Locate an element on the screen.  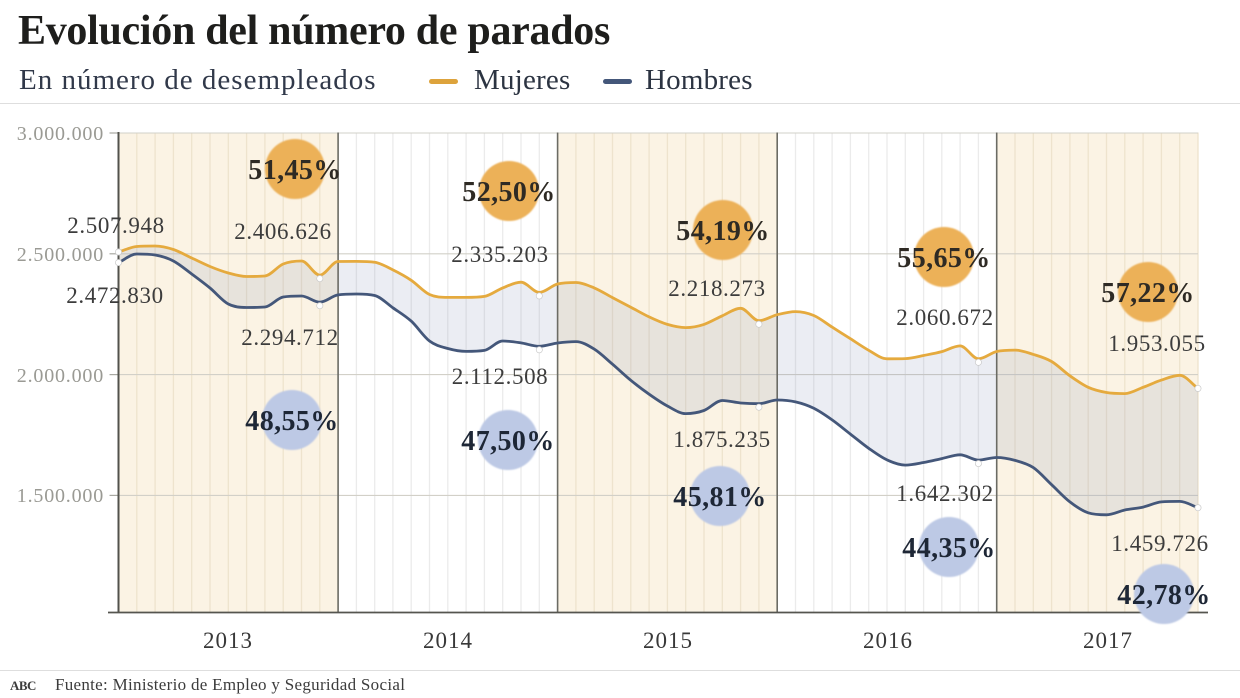
svg-text: 1.642.302 is located at coordinates (944, 493).